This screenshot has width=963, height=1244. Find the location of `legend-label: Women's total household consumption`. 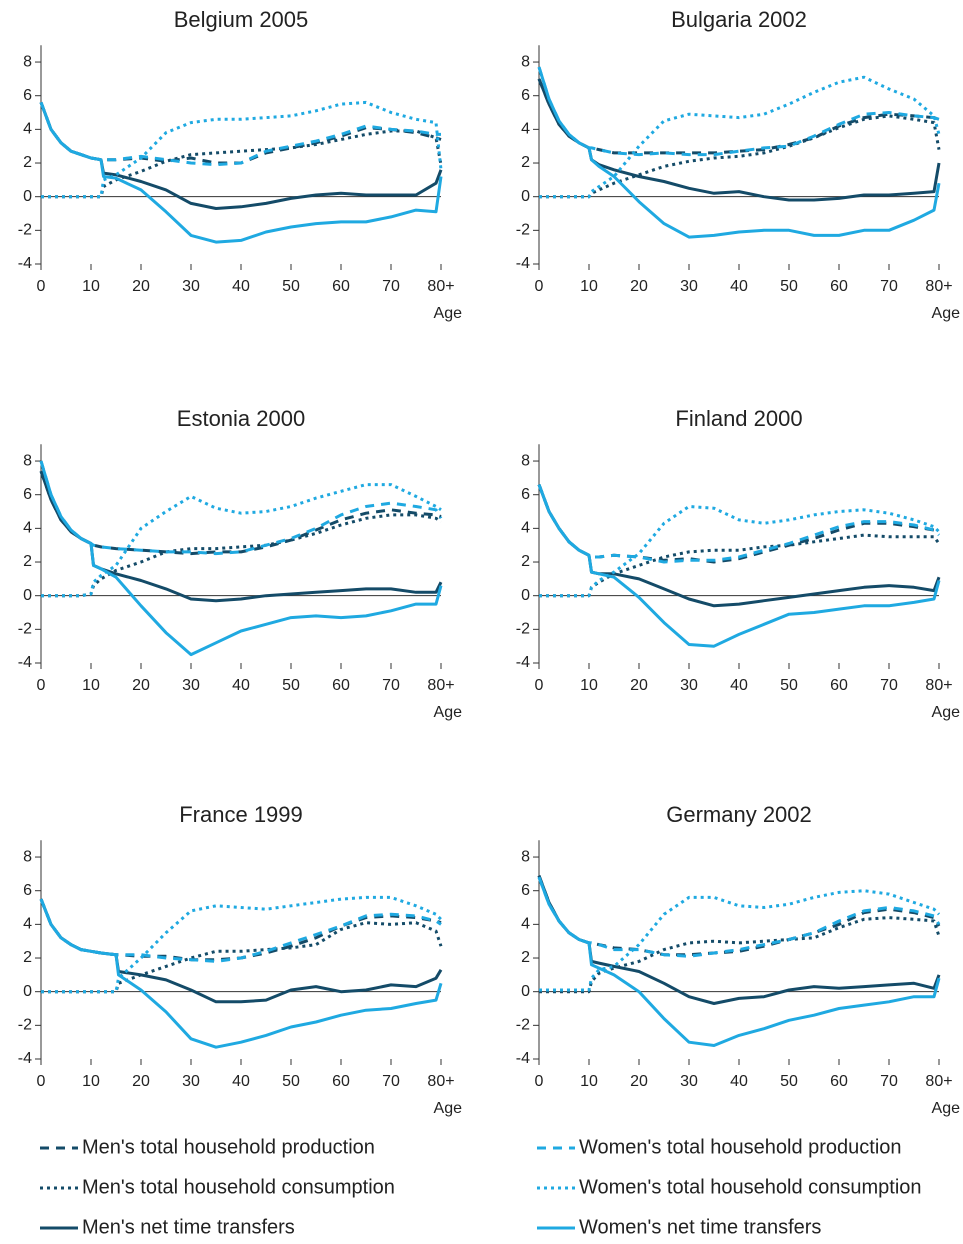

legend-label: Women's total household consumption is located at coordinates (750, 1187).